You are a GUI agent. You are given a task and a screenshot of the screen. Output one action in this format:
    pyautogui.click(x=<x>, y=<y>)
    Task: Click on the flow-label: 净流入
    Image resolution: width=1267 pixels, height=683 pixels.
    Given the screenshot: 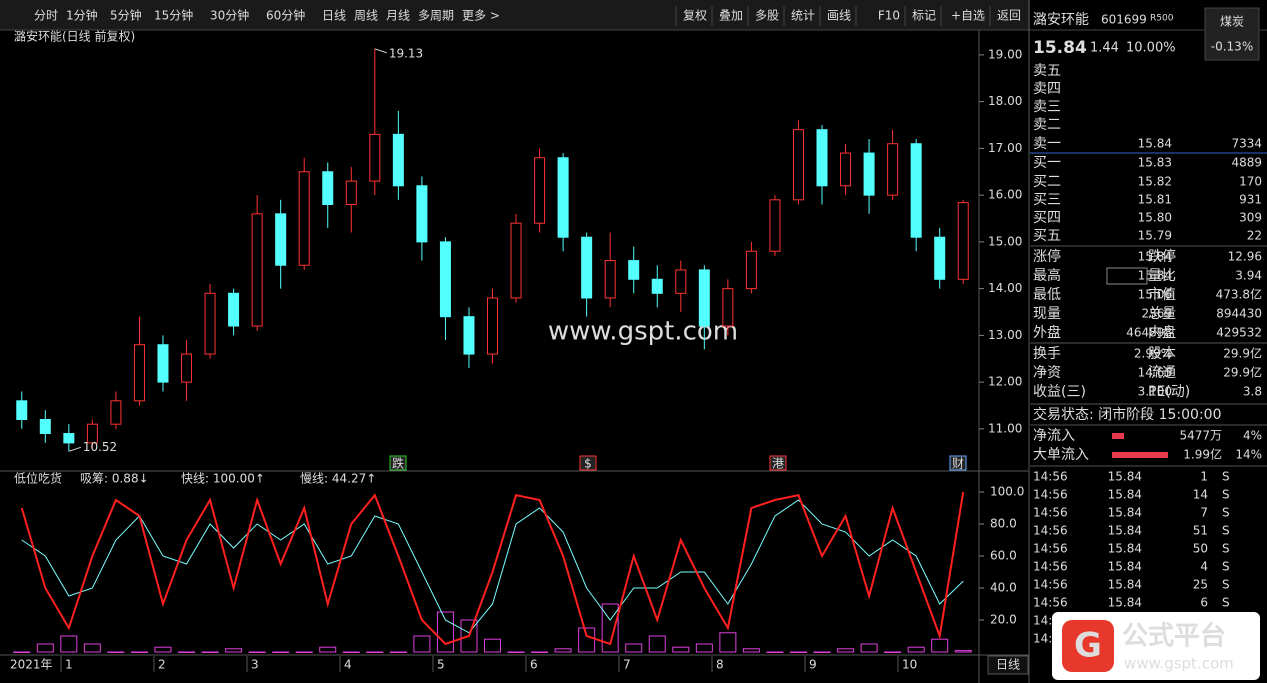 What is the action you would take?
    pyautogui.click(x=1054, y=436)
    